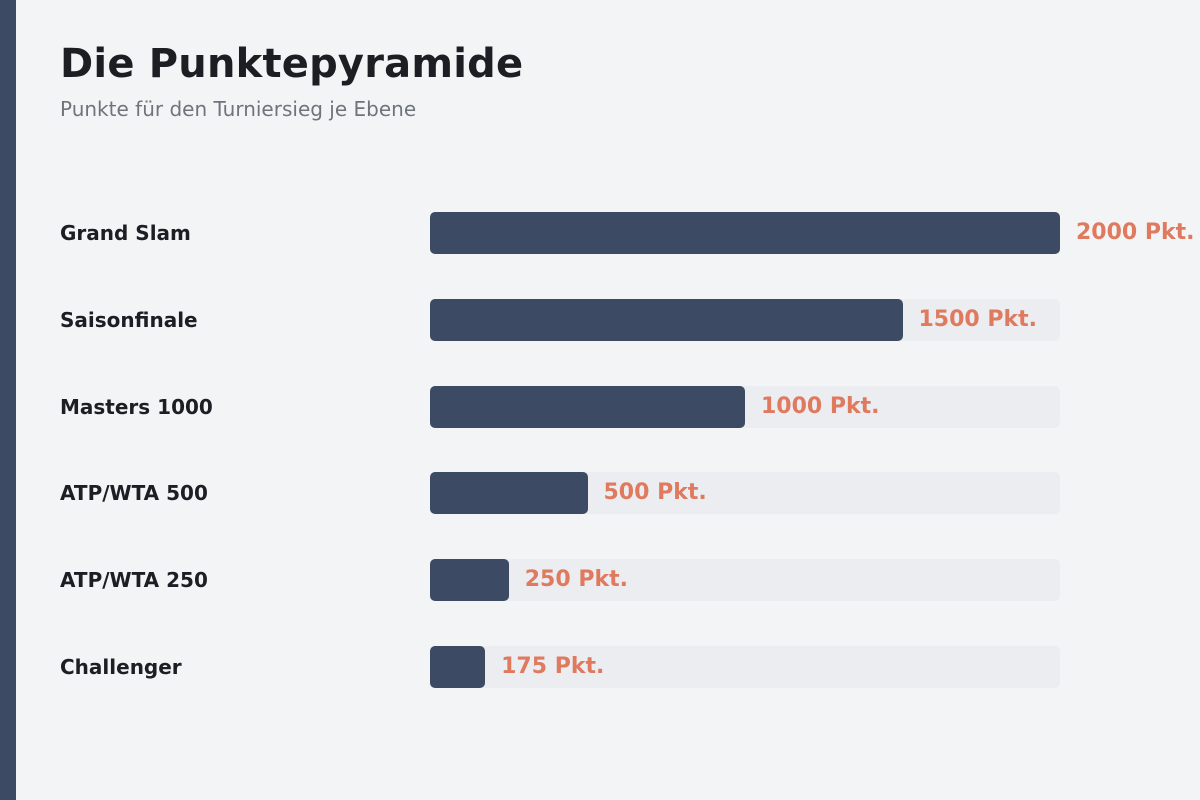 This screenshot has width=1200, height=800. What do you see at coordinates (600, 493) in the screenshot?
I see `bar-row: ATP/WTA 500 500 Pkt.` at bounding box center [600, 493].